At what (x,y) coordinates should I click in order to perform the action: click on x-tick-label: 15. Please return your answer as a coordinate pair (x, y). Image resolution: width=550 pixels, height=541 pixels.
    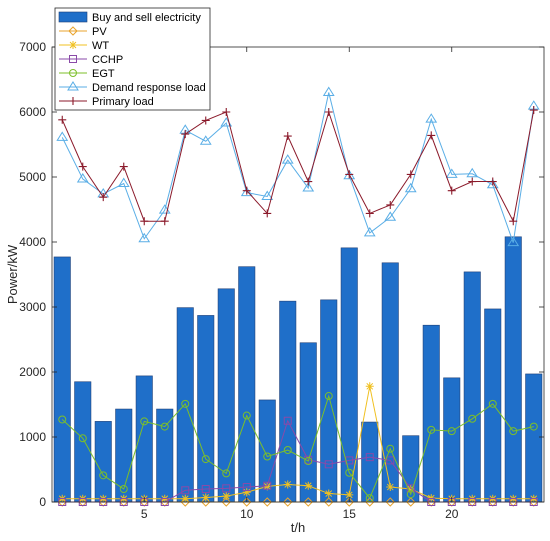
    Looking at the image, I should click on (350, 514).